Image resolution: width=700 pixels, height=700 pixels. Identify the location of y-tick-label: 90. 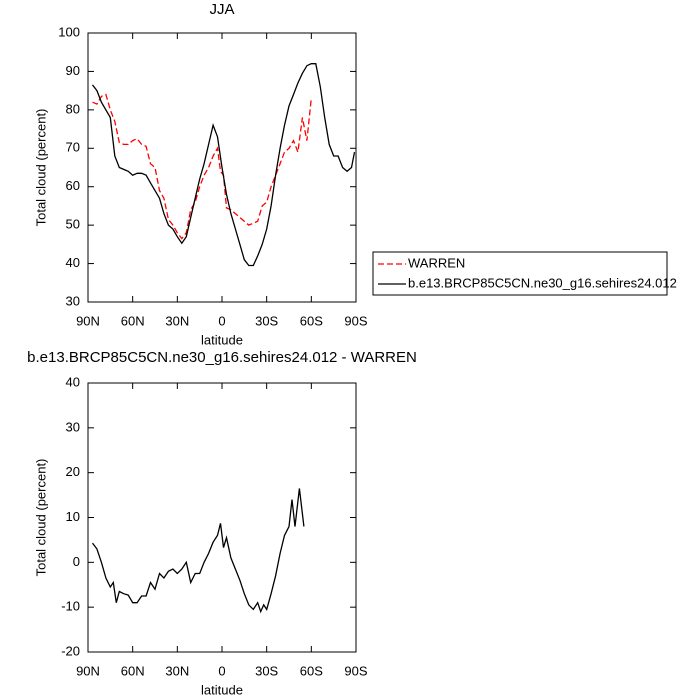
(73, 70).